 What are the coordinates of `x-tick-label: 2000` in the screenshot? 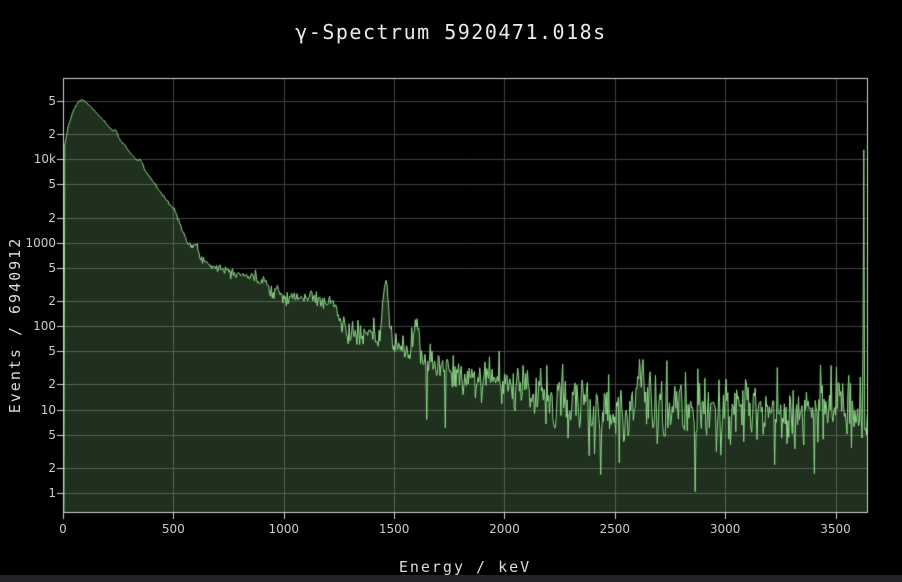 It's located at (504, 529).